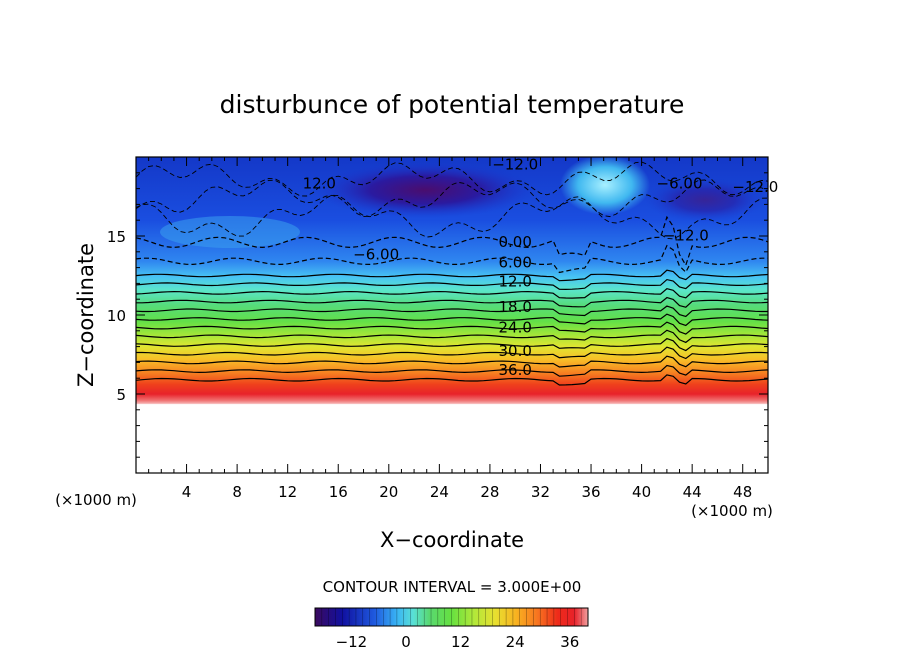 The height and width of the screenshot is (654, 904). Describe the element at coordinates (641, 492) in the screenshot. I see `x-tick-label: 40` at that location.